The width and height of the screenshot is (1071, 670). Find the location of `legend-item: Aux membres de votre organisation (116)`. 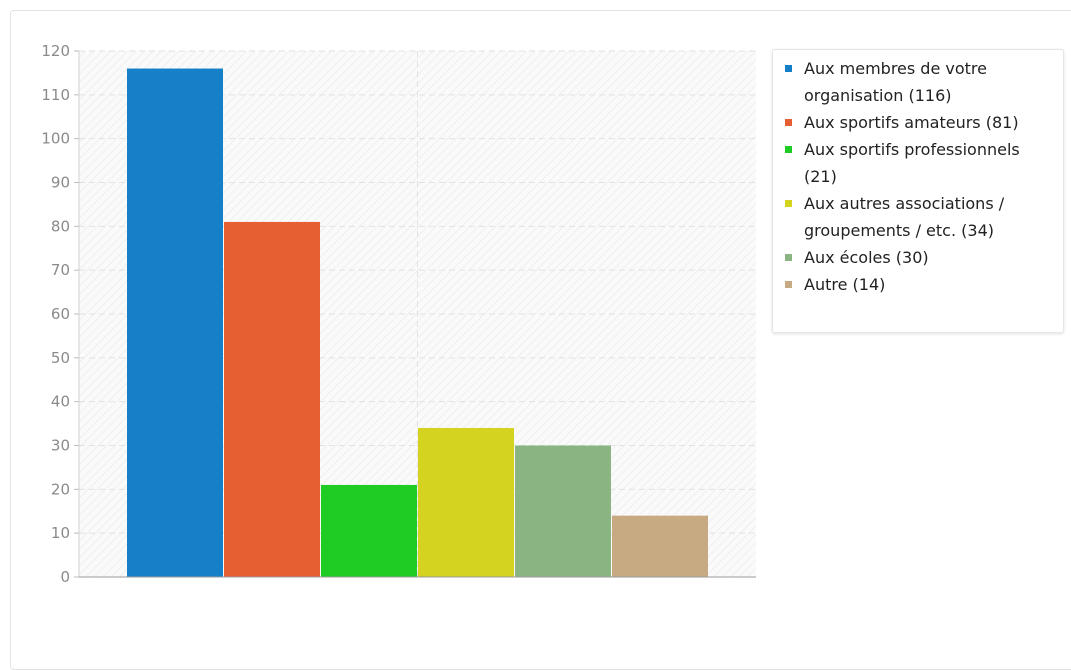

legend-item: Aux membres de votre organisation (116) is located at coordinates (920, 82).